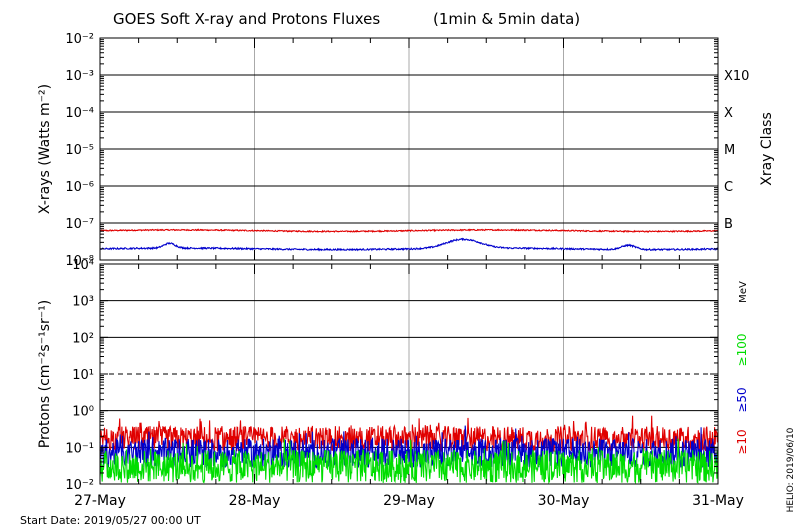 Image resolution: width=800 pixels, height=530 pixels. What do you see at coordinates (79, 113) in the screenshot?
I see `y-tick-label: 10⁻⁴` at bounding box center [79, 113].